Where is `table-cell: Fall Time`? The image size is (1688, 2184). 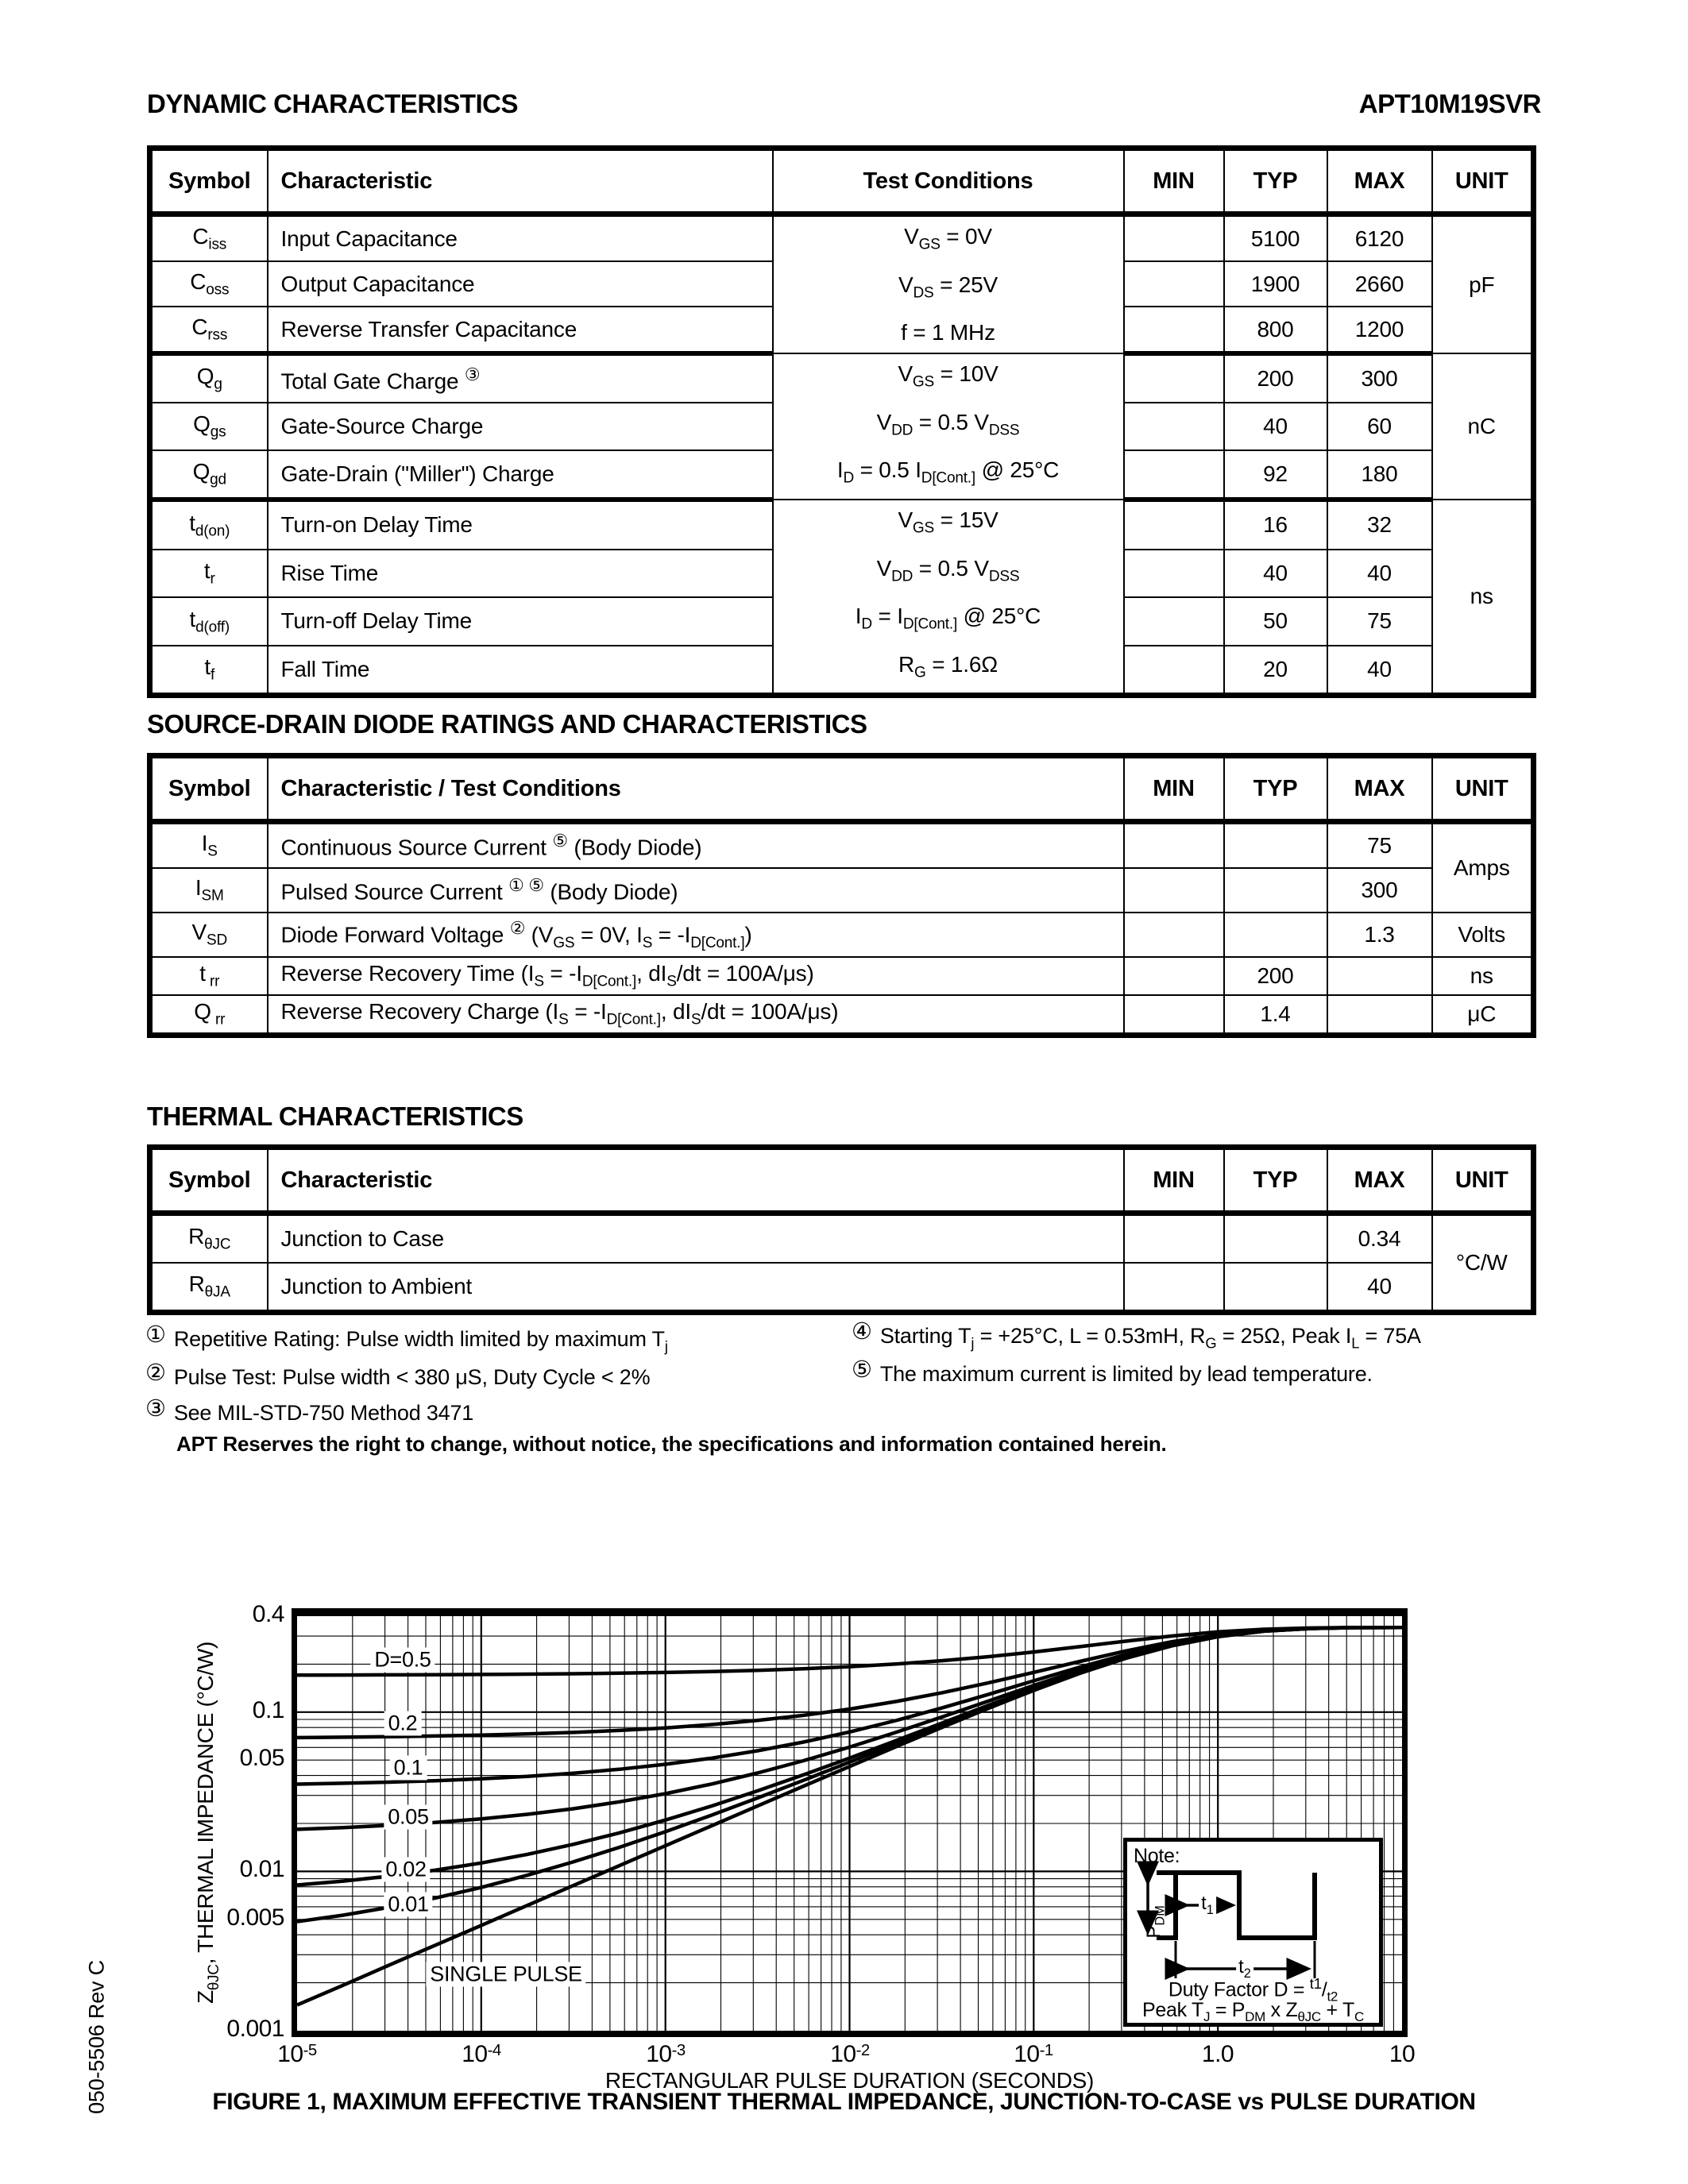
table-cell: Fall Time is located at coordinates (520, 670).